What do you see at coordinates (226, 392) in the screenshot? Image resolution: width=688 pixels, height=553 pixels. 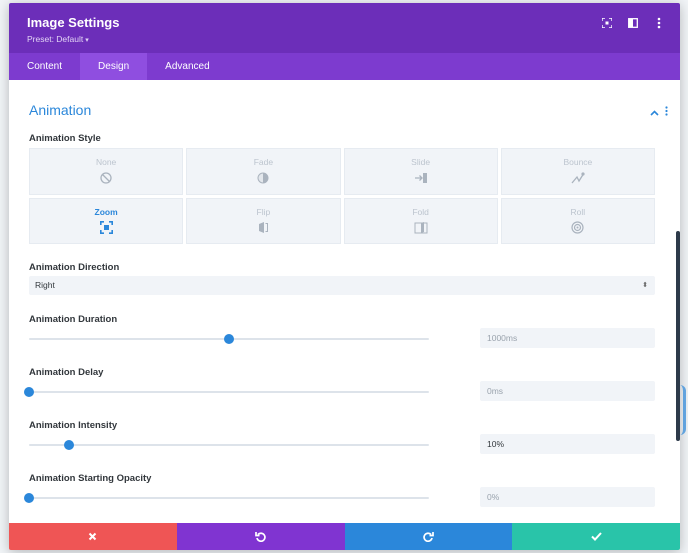 I see `animation-delay-slider` at bounding box center [226, 392].